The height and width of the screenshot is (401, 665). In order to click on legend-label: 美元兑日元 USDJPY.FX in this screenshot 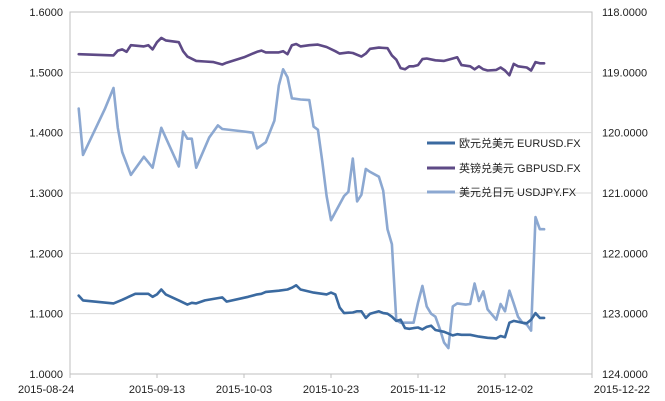, I will do `click(518, 192)`.